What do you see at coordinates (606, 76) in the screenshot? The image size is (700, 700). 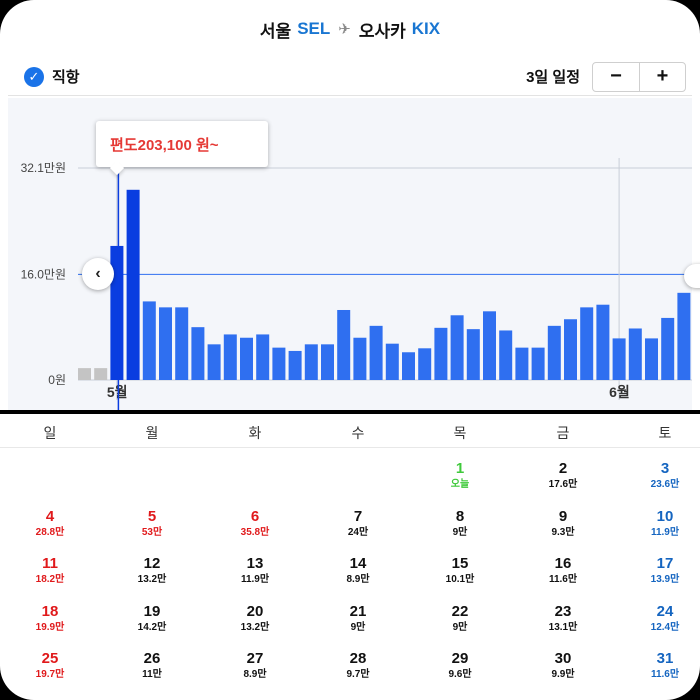 I see `trip-length-control: 3일 일정 − +` at bounding box center [606, 76].